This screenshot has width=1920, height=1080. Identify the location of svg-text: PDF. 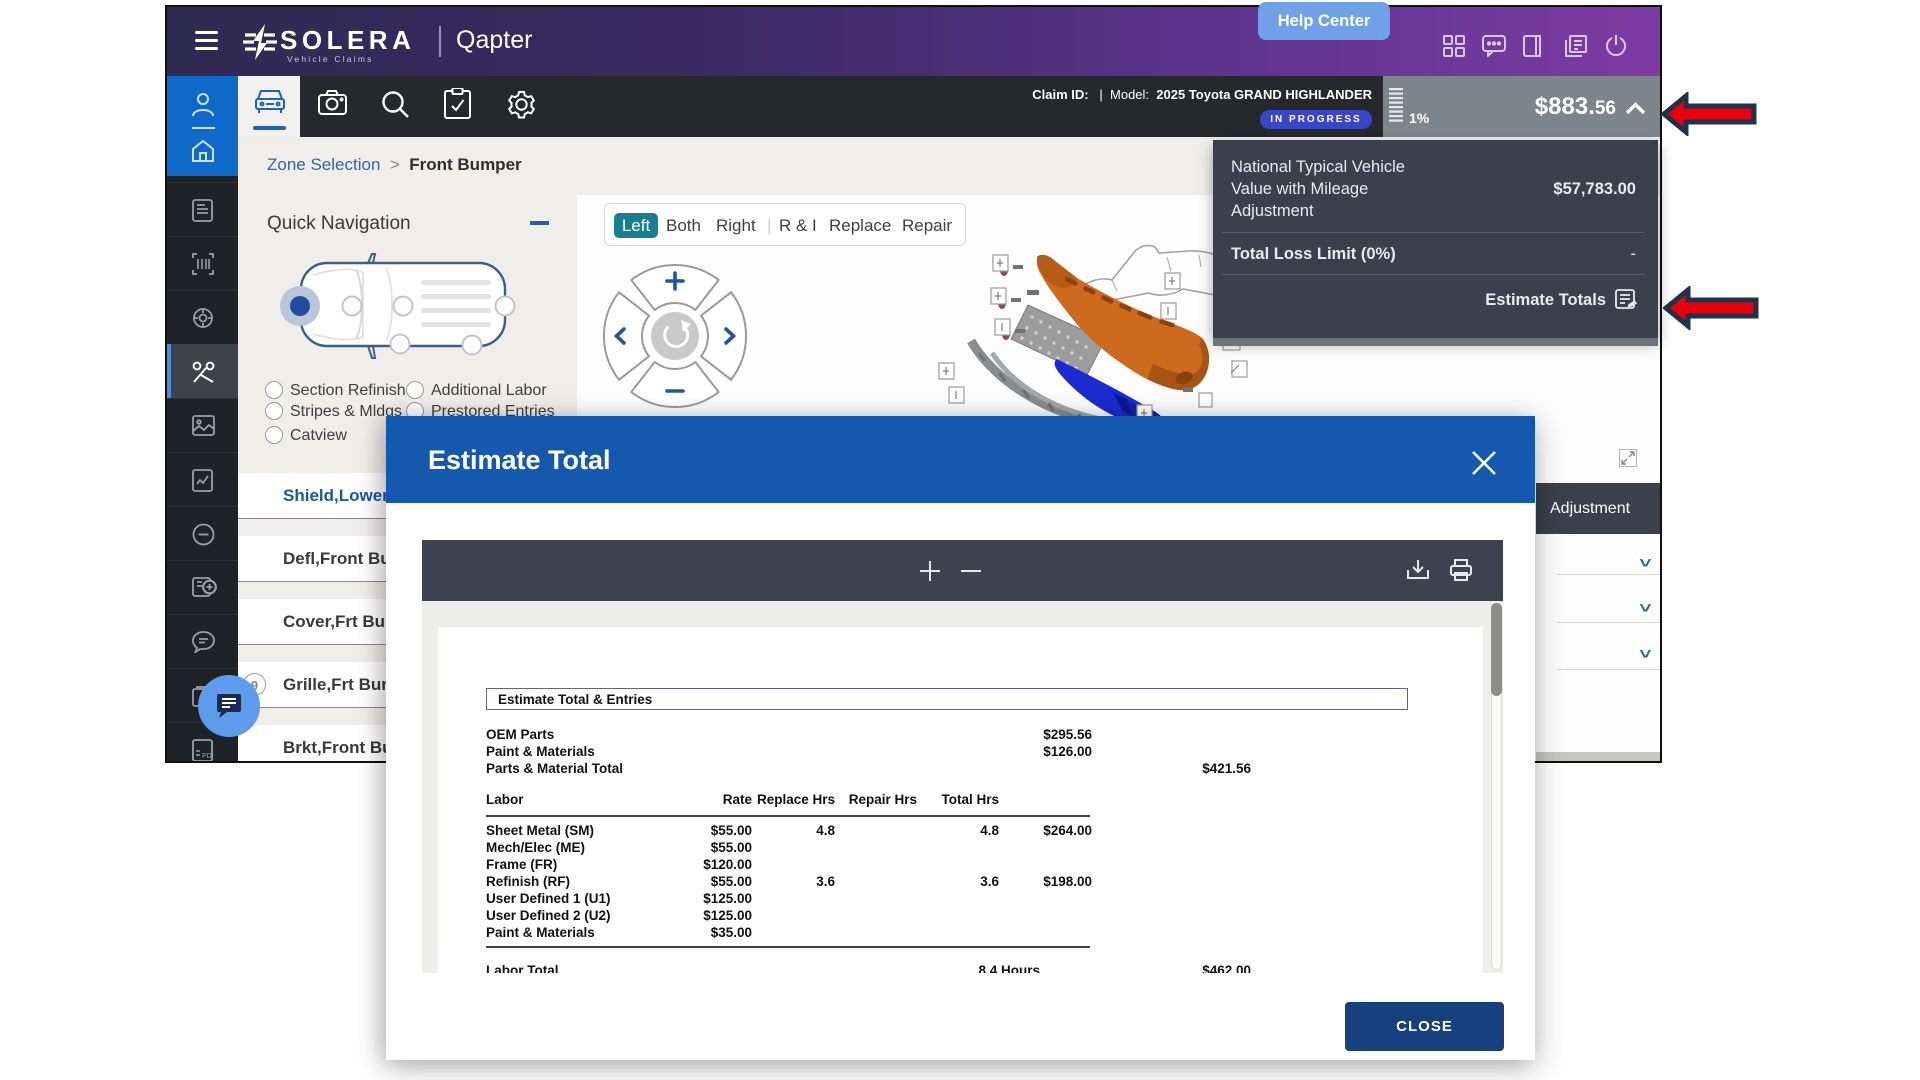
(207, 756).